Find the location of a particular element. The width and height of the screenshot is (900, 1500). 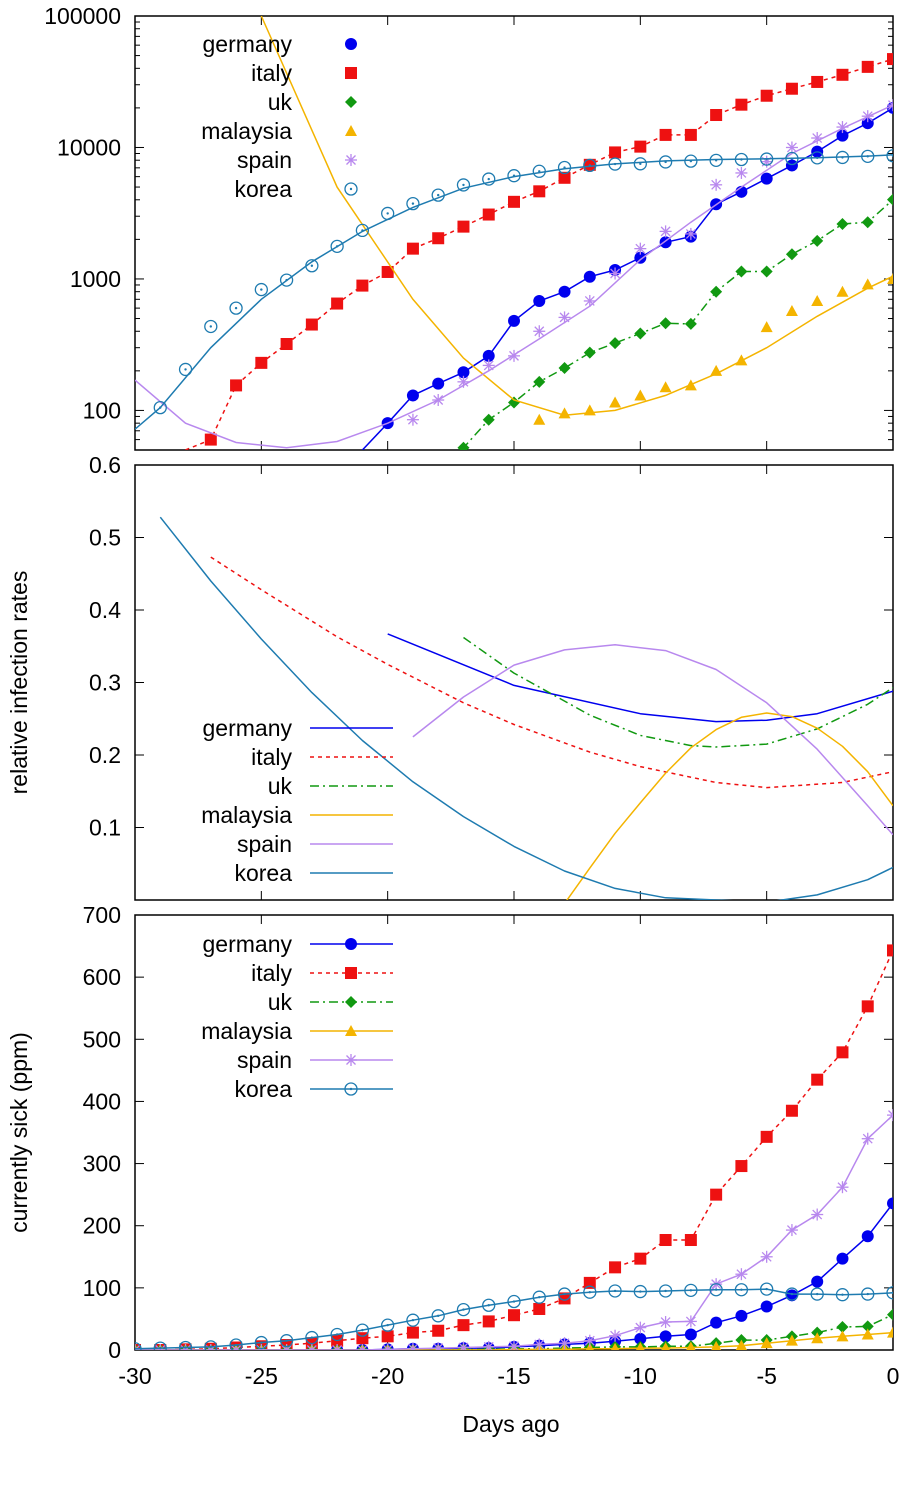

x-tick-label: -20 is located at coordinates (387, 1376).